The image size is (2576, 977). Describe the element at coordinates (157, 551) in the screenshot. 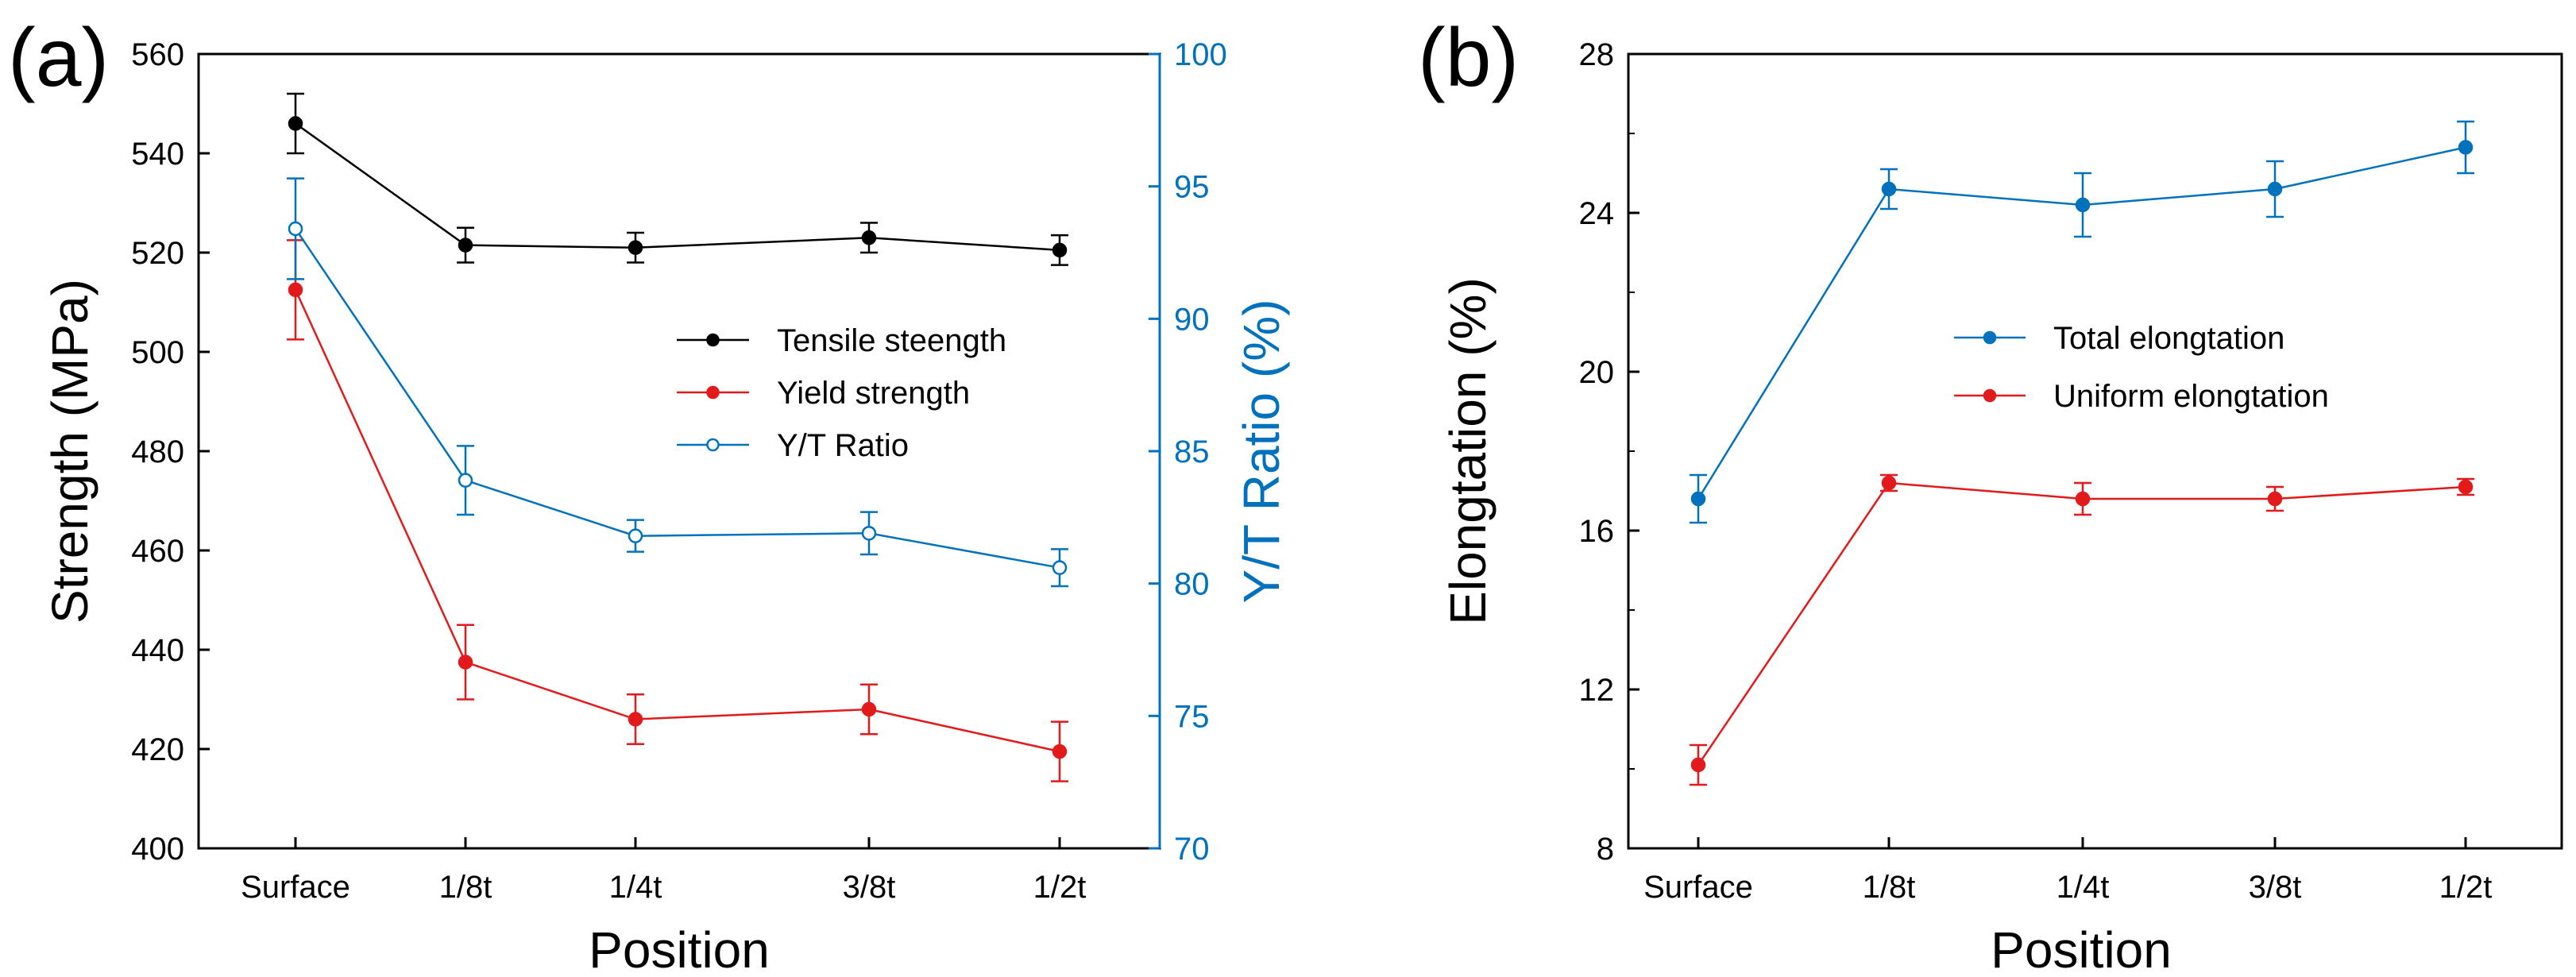

I see `y-tick-label: 460` at that location.